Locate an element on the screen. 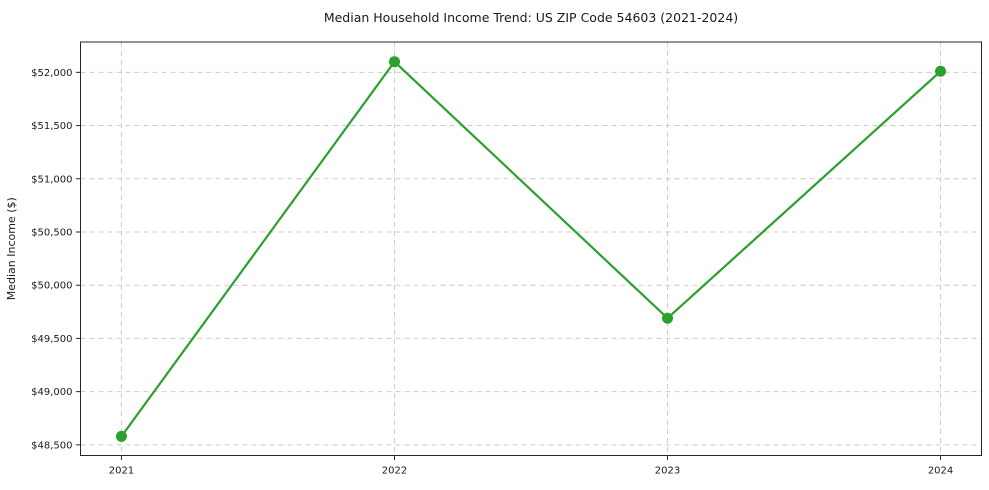  y-tick-label: $48,500 is located at coordinates (51, 445).